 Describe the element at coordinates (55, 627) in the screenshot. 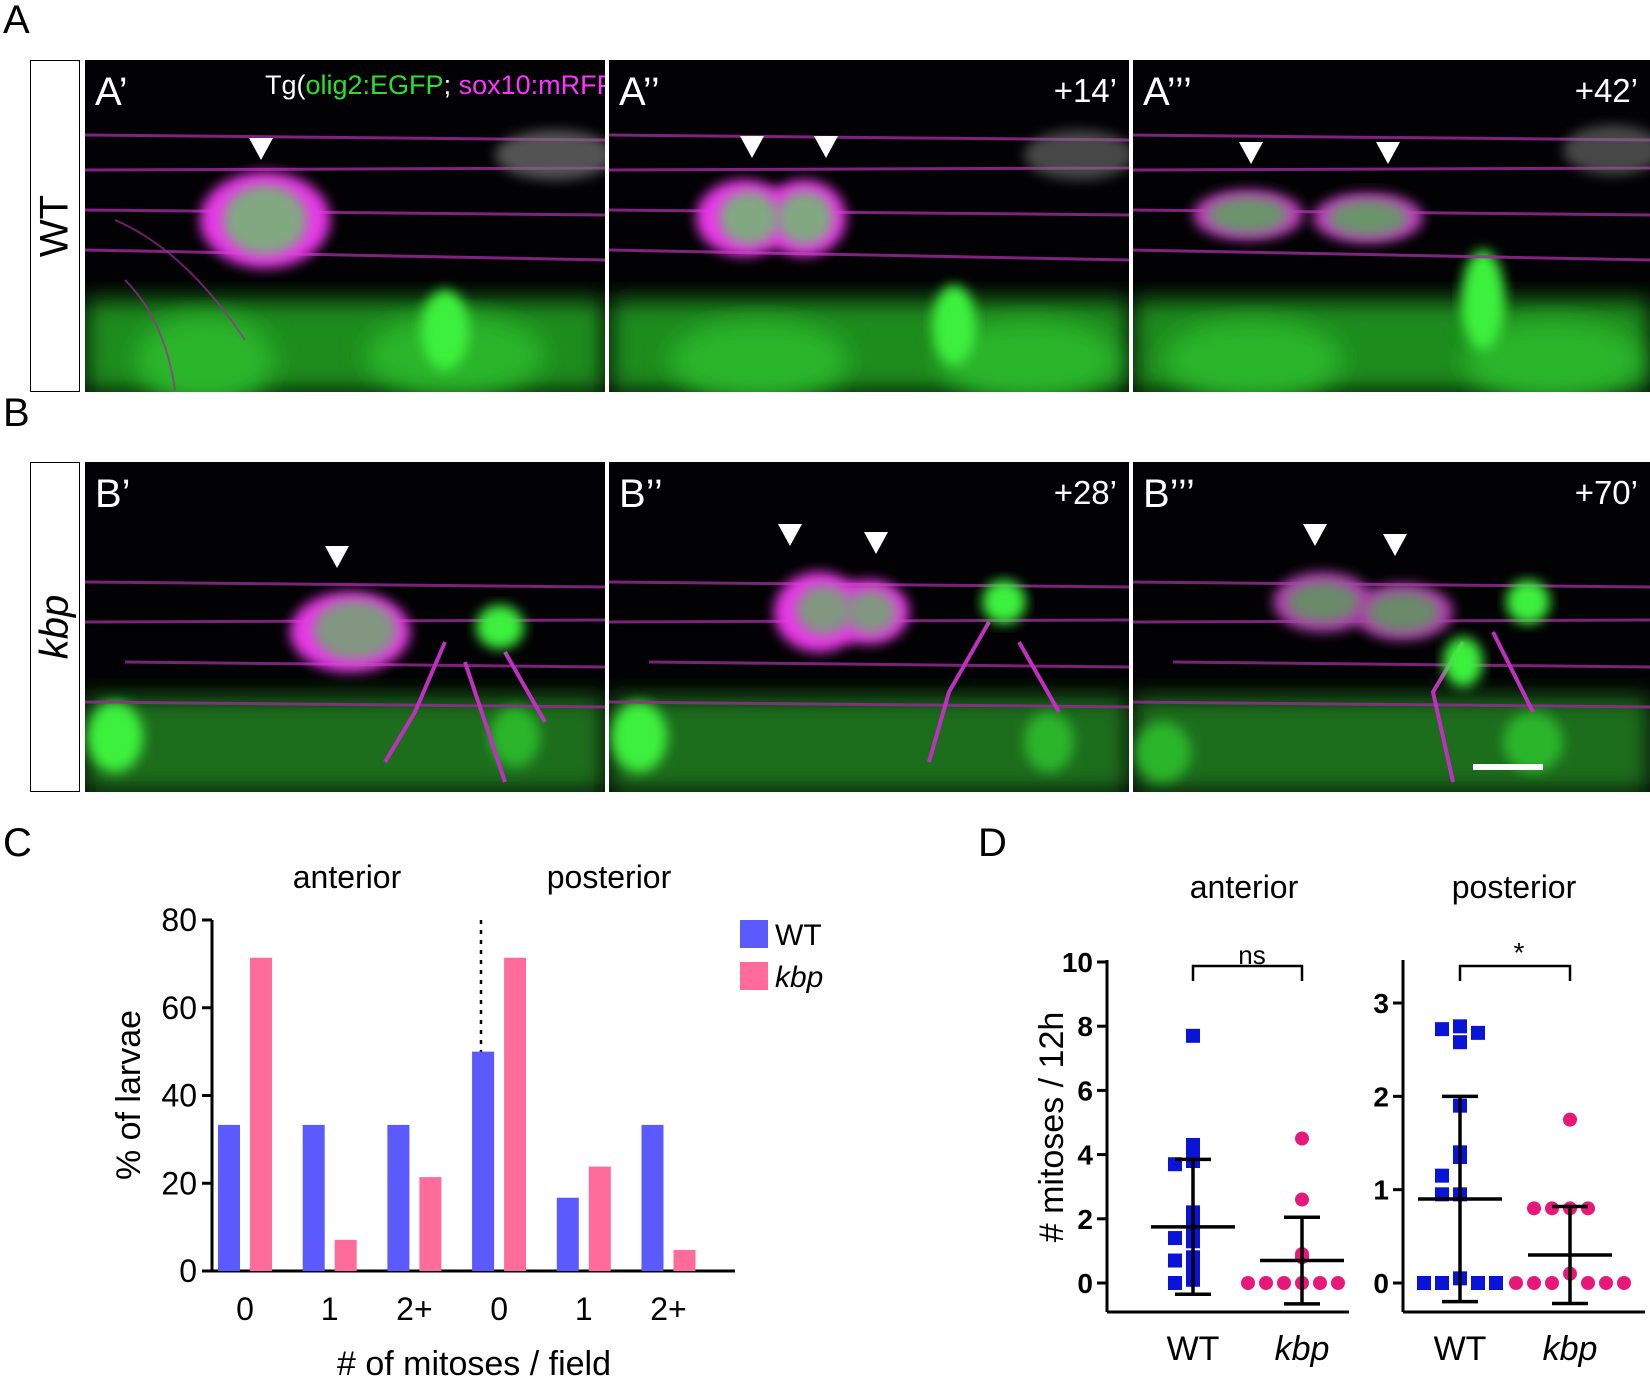

I see `row-label-kbp: kbp` at that location.